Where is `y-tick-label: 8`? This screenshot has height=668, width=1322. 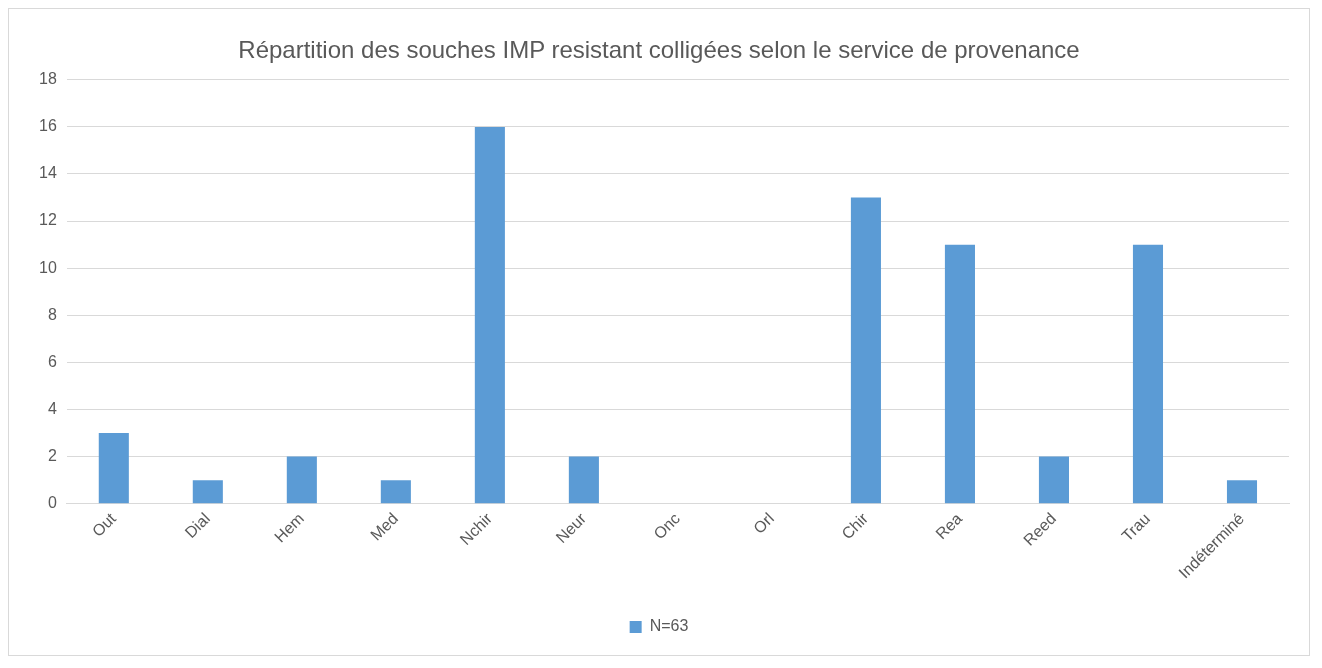
y-tick-label: 8 is located at coordinates (52, 314).